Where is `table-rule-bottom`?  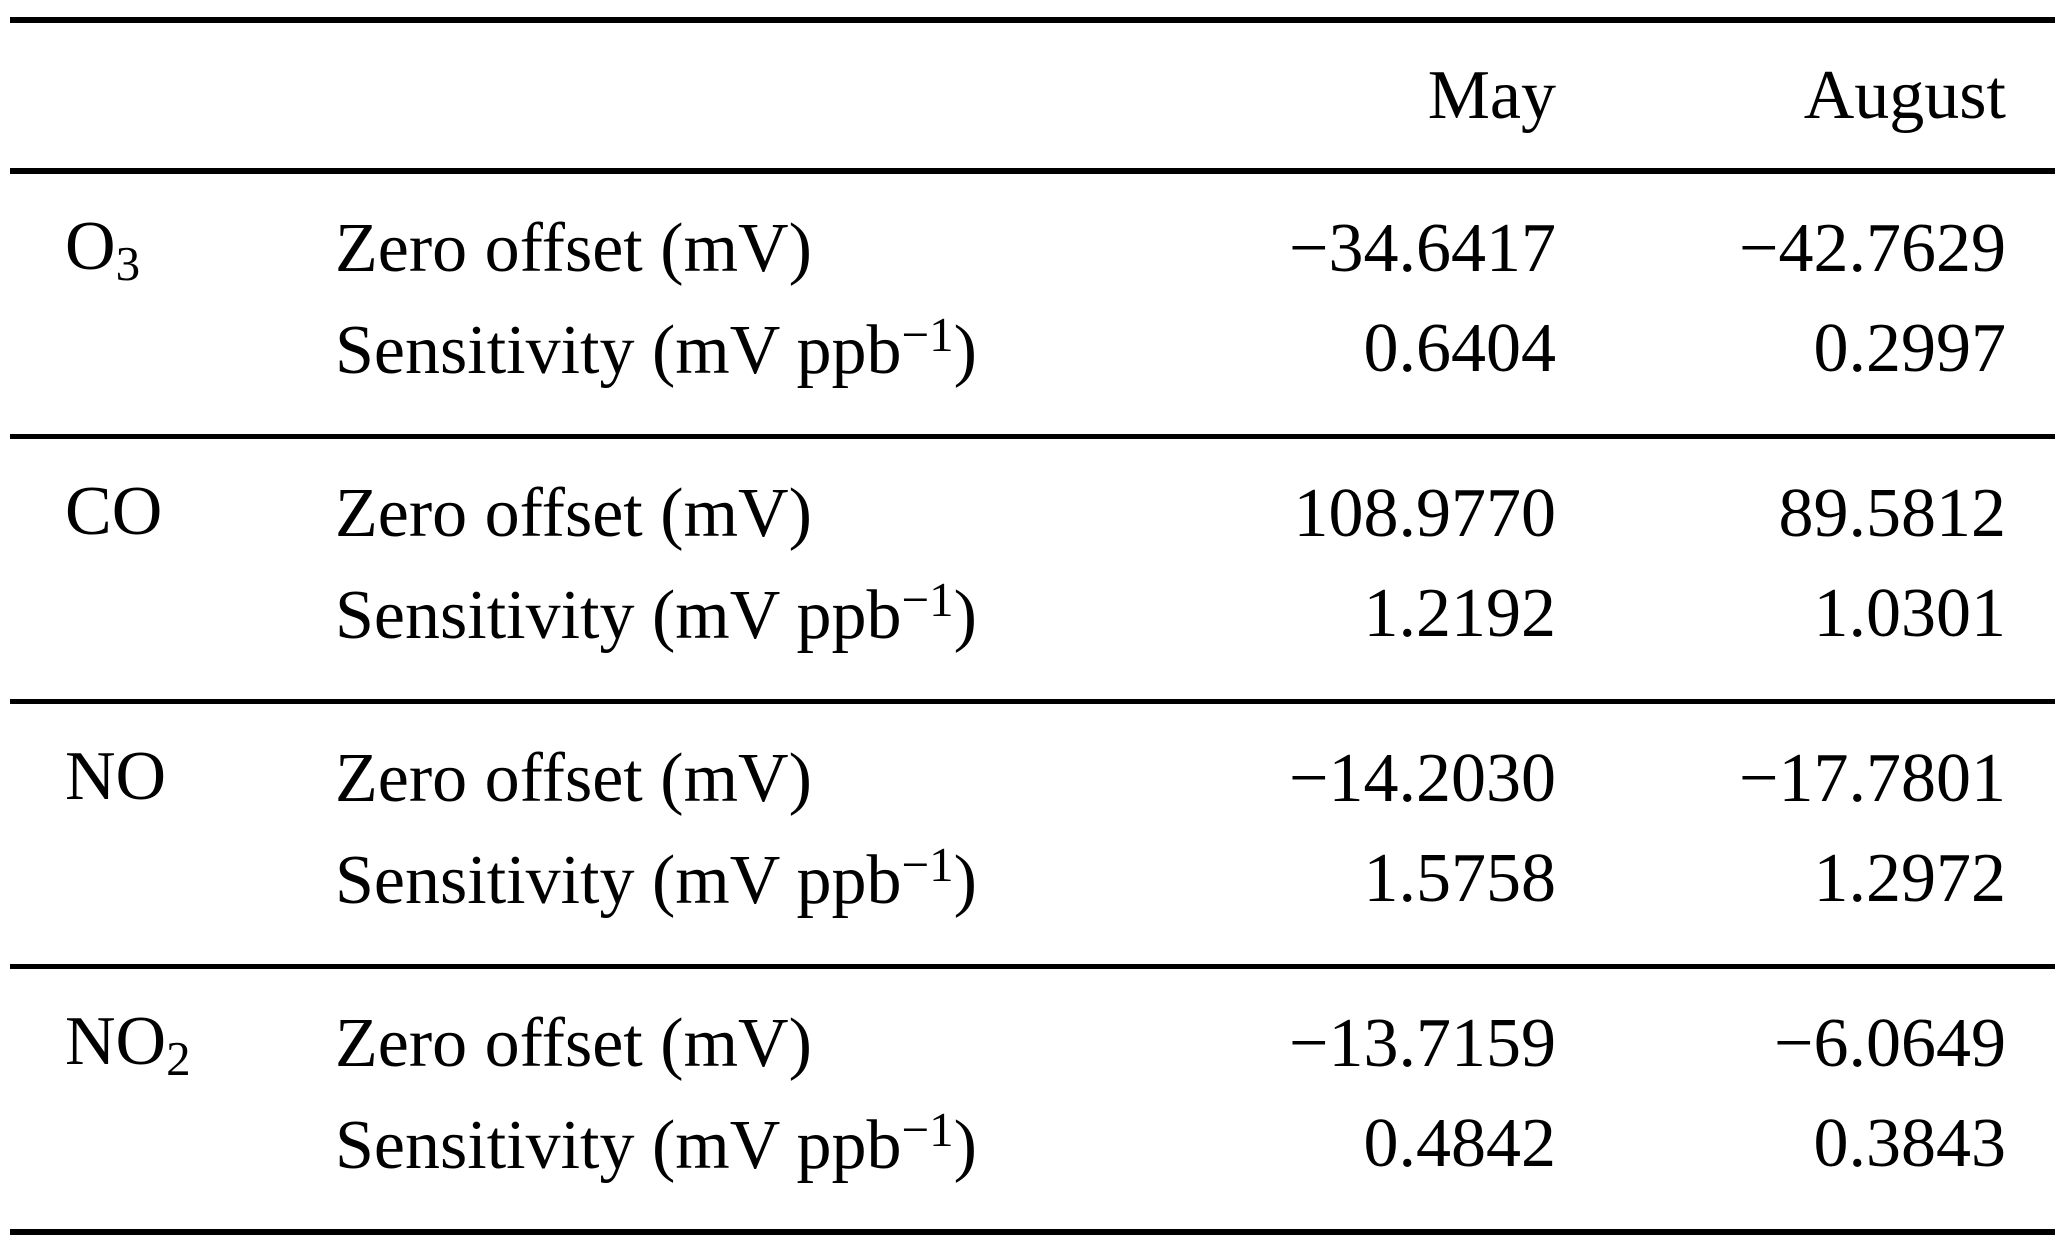 table-rule-bottom is located at coordinates (1032, 1232).